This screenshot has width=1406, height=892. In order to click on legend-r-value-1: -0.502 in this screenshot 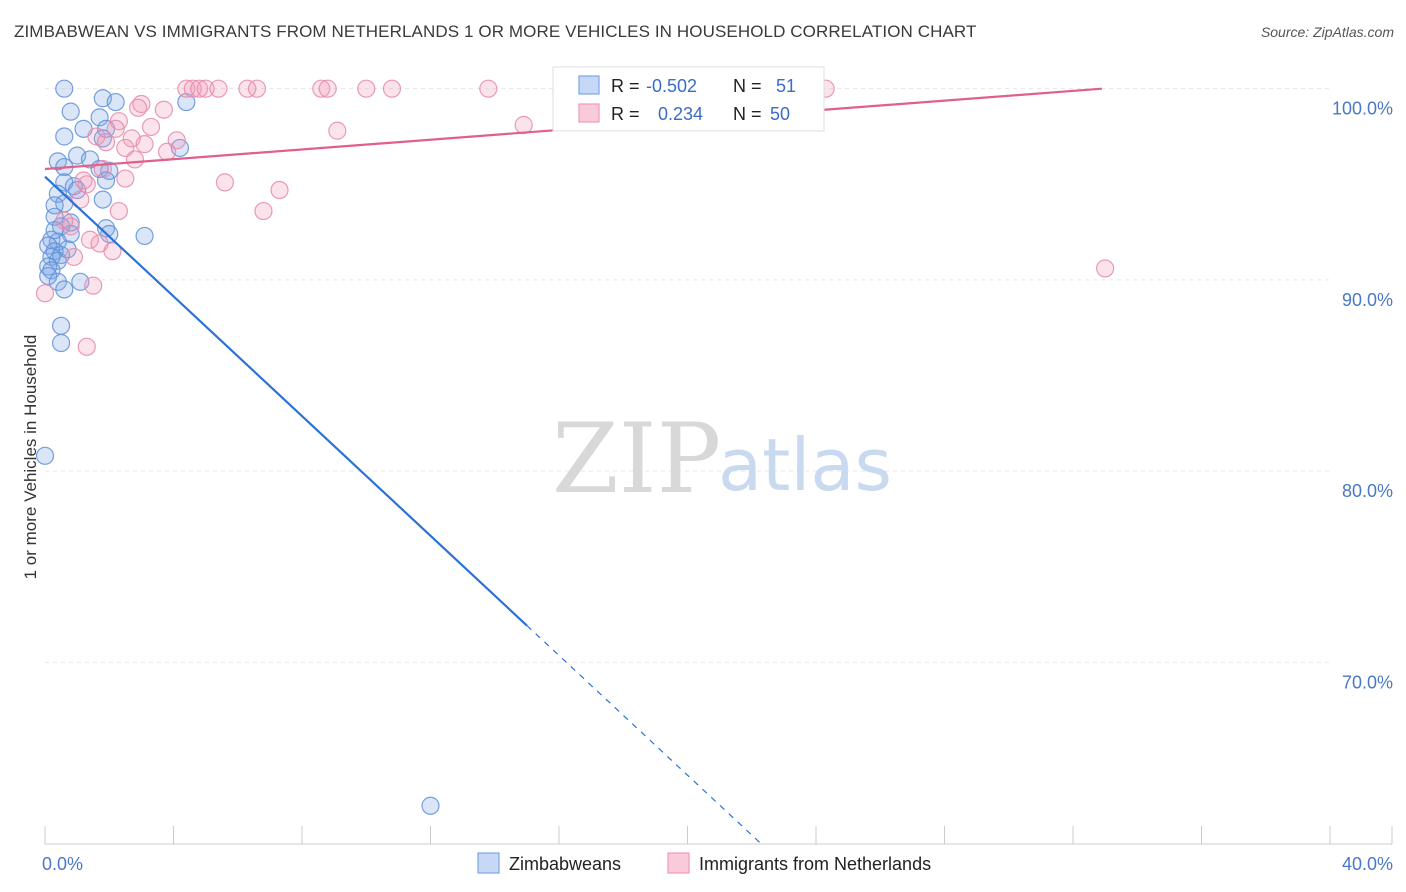, I will do `click(671, 86)`.